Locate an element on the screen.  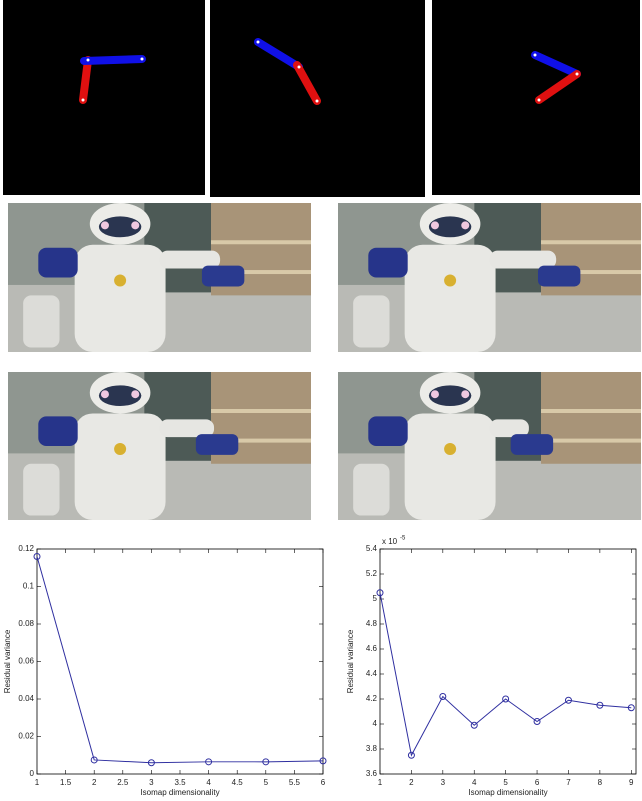
y-tick-label: 0.1 is located at coordinates (29, 586).